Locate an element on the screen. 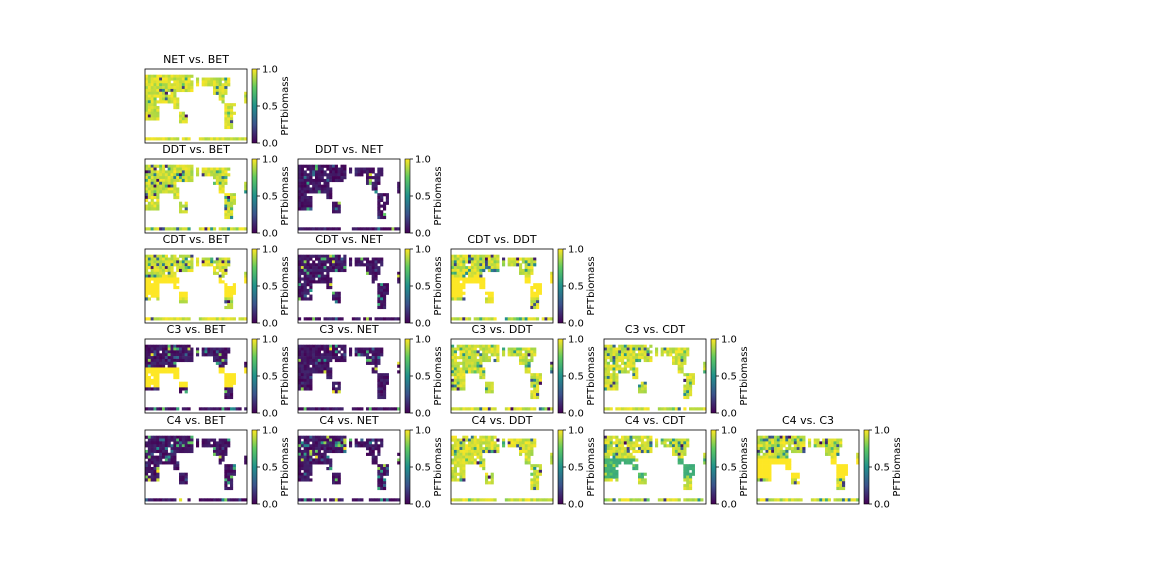 The height and width of the screenshot is (576, 1152). colorbar-tick-label: 1.0 is located at coordinates (882, 431).